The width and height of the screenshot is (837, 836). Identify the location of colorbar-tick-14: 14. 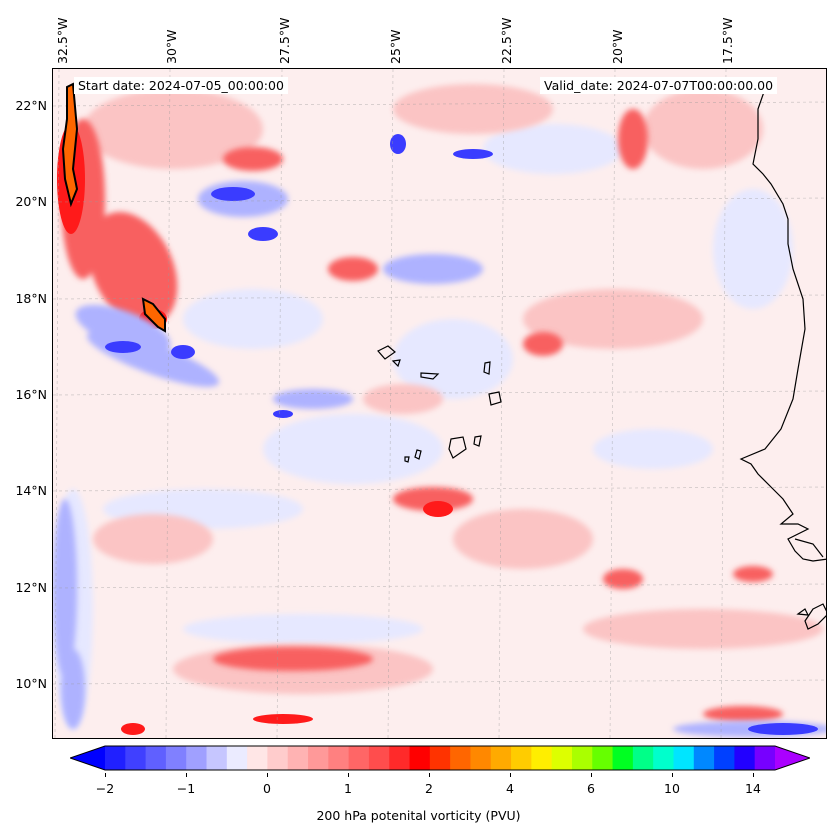
(753, 788).